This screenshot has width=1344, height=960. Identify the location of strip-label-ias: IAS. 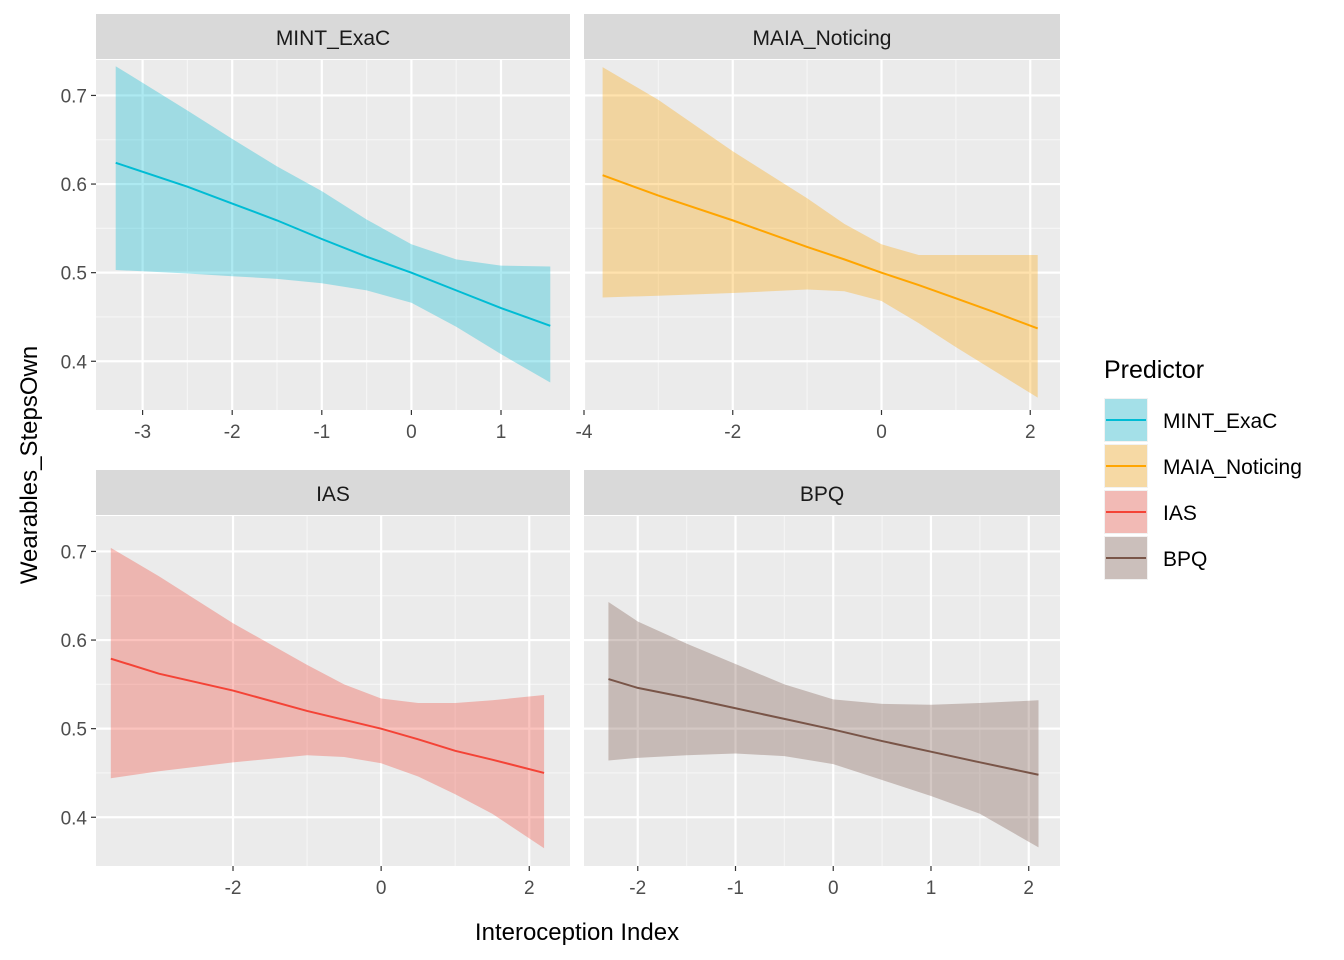
(333, 494).